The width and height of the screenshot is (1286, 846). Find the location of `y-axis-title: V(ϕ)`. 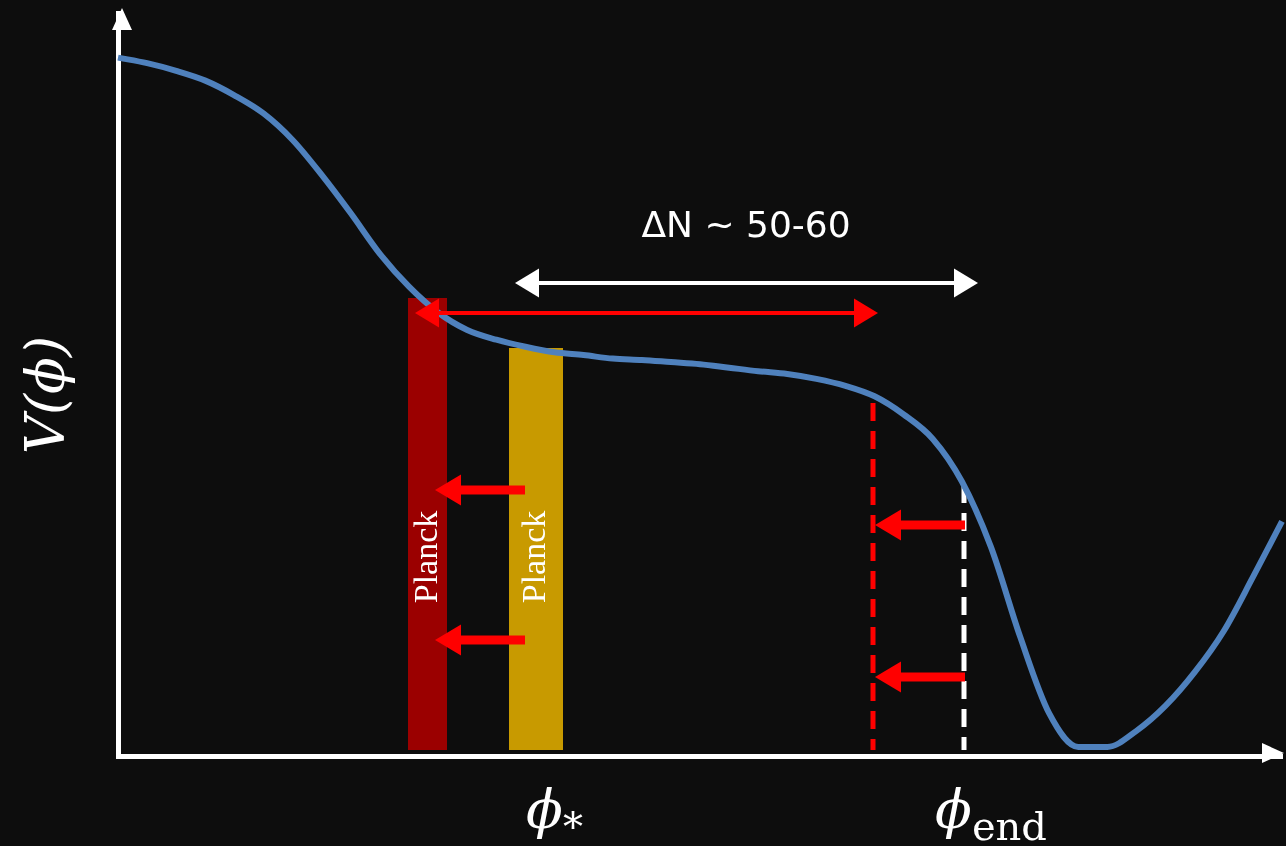

y-axis-title: V(ϕ) is located at coordinates (46, 395).